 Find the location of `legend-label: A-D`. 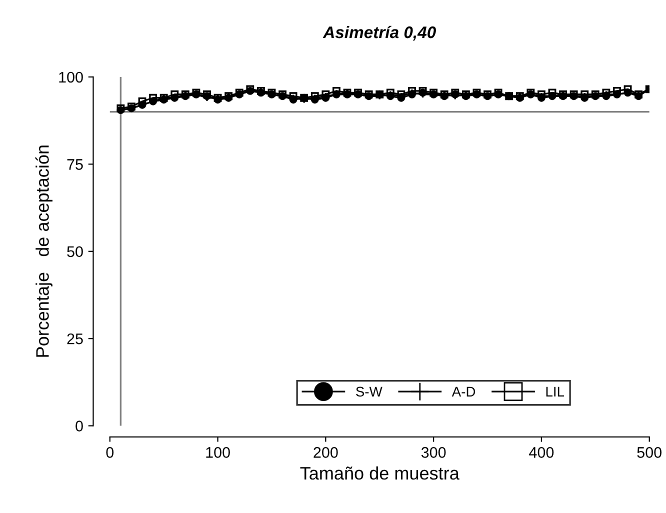

legend-label: A-D is located at coordinates (464, 391).